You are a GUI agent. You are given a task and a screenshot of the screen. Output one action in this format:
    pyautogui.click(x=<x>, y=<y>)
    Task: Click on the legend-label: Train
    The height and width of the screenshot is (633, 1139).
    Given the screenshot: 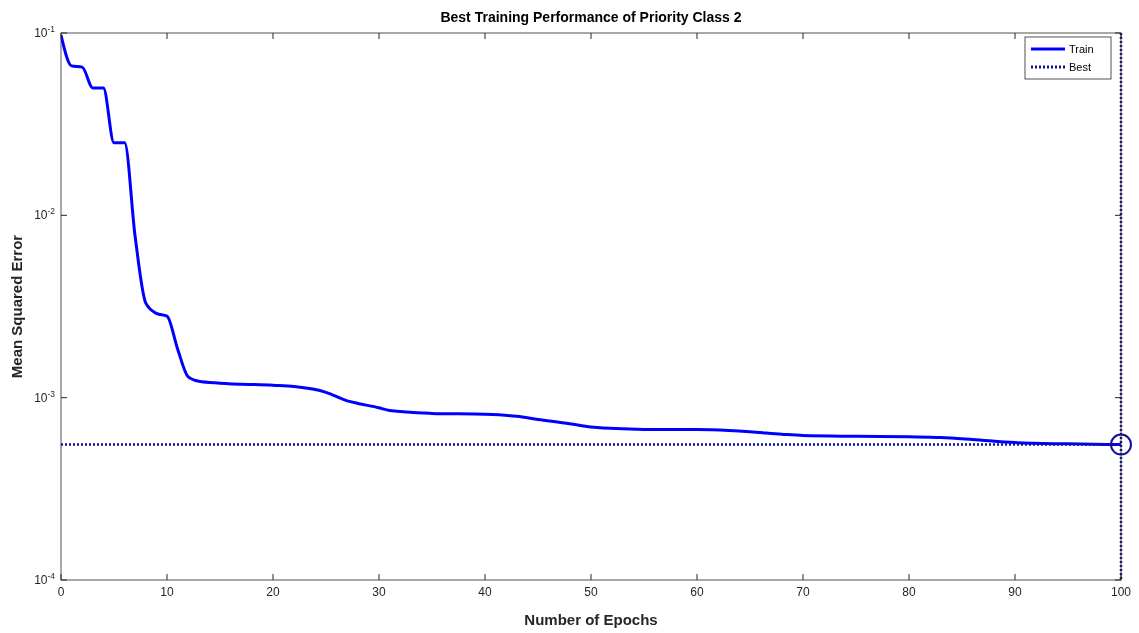 What is the action you would take?
    pyautogui.click(x=1081, y=49)
    